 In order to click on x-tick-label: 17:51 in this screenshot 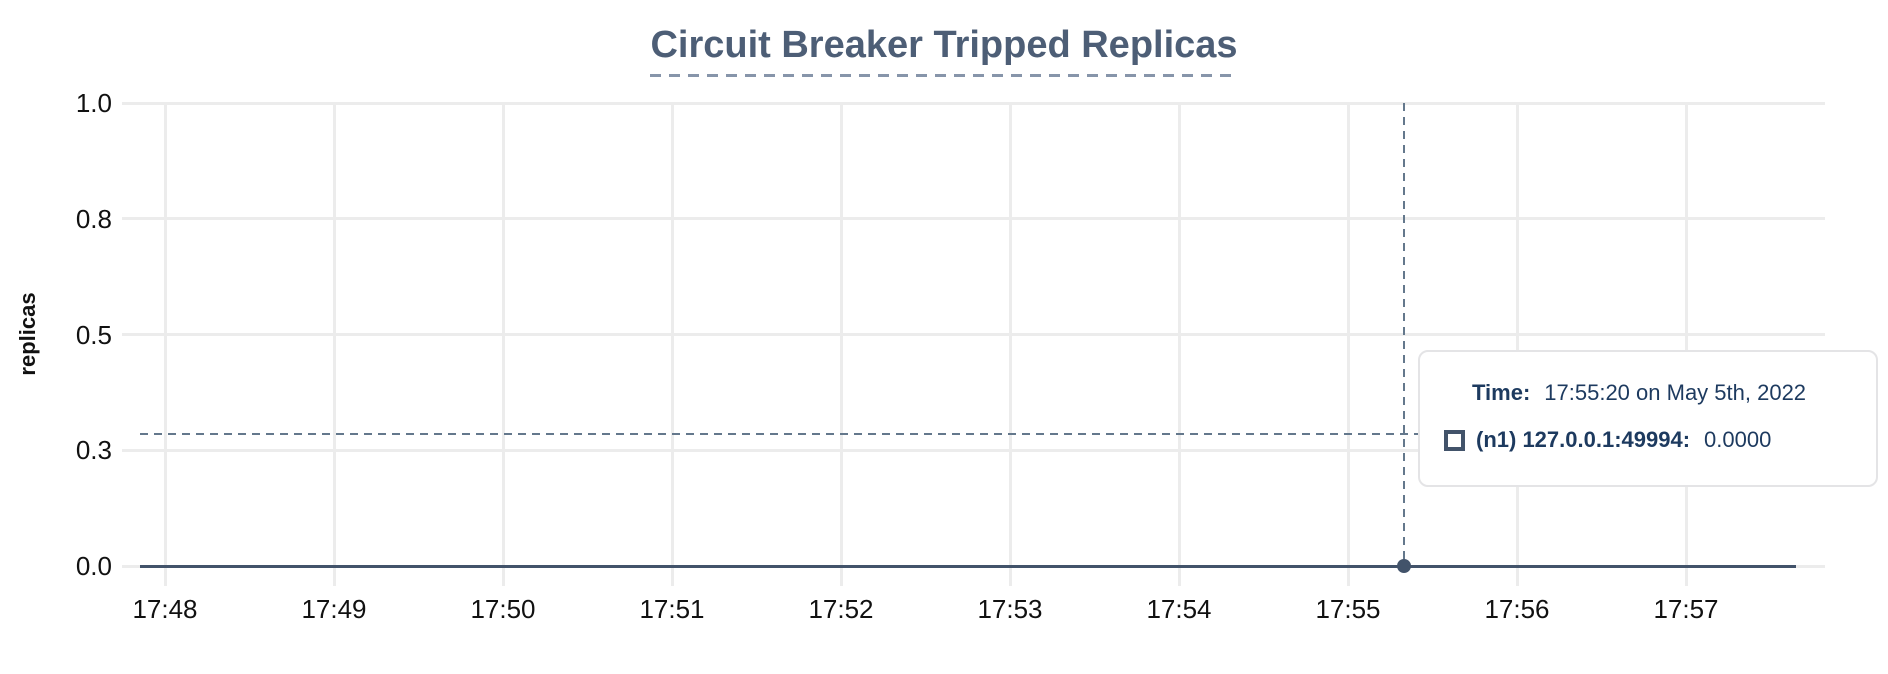, I will do `click(672, 609)`.